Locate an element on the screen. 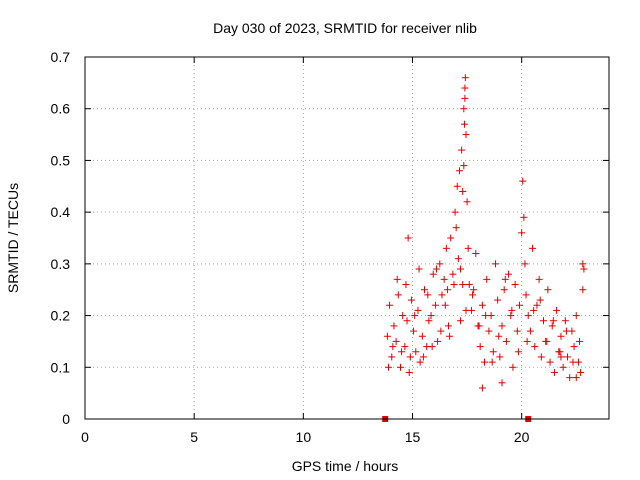 The width and height of the screenshot is (640, 480). x-tick-label: 5 is located at coordinates (194, 437).